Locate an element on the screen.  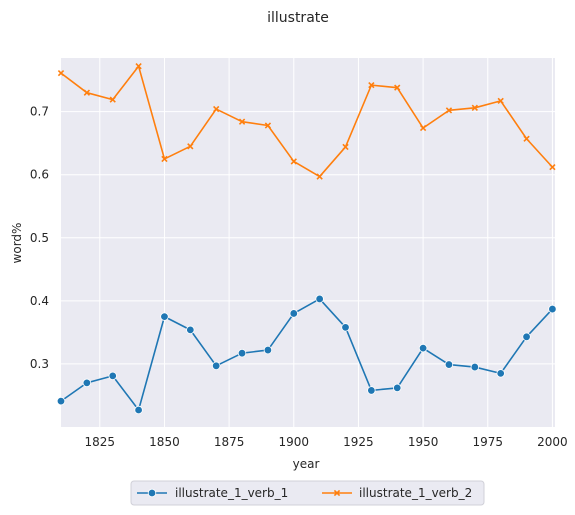
chart-title: illustrate is located at coordinates (298, 18).